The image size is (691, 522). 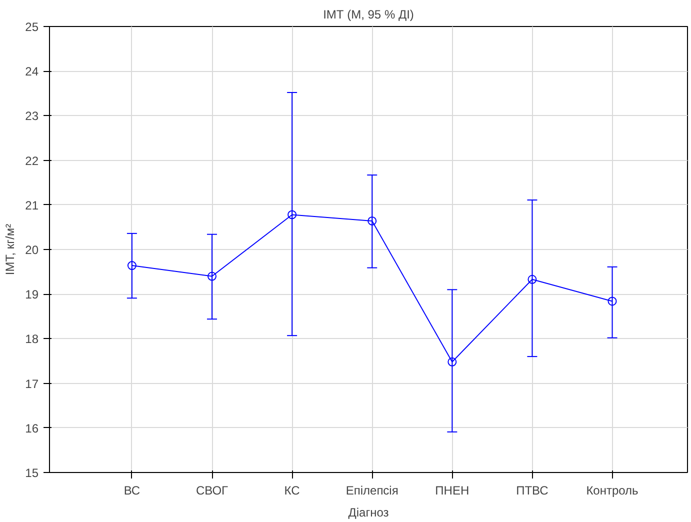 I want to click on y-axis-title: ІМТ, кг/м², so click(x=10, y=250).